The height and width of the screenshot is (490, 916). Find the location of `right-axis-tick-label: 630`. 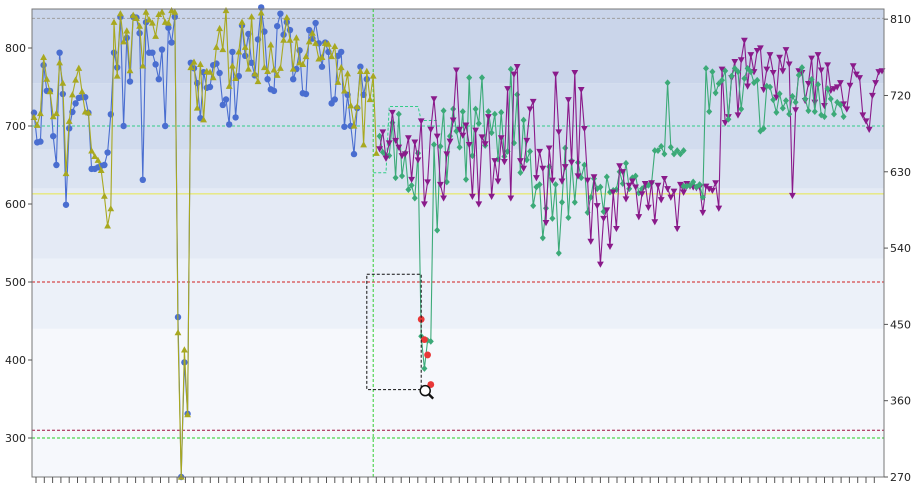

right-axis-tick-label: 630 is located at coordinates (900, 172).